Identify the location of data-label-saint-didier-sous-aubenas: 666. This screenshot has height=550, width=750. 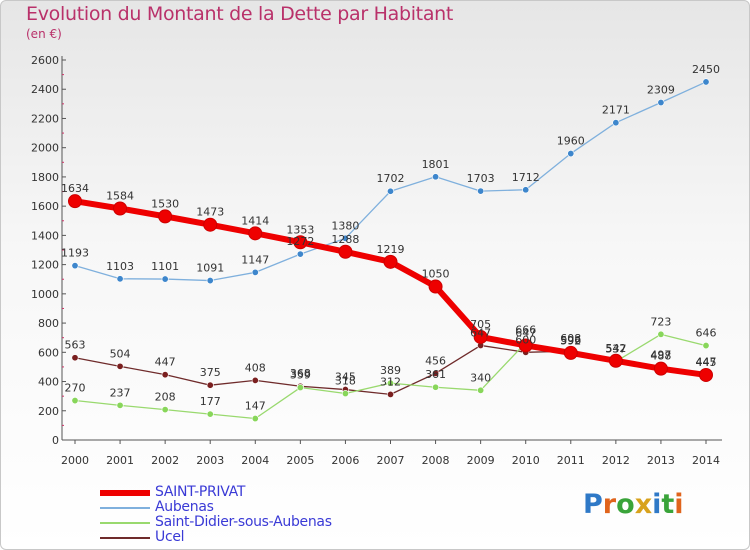
(525, 330).